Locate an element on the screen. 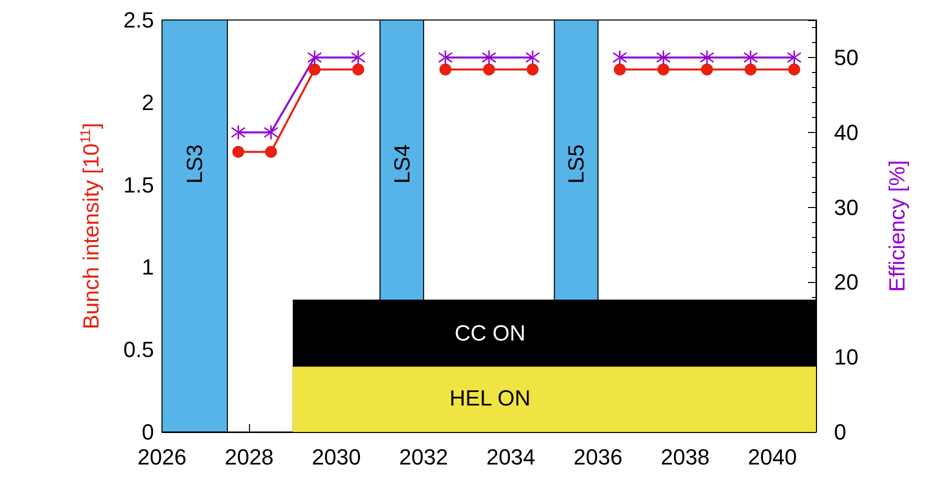 This screenshot has width=939, height=486. band-label: LS3 is located at coordinates (195, 164).